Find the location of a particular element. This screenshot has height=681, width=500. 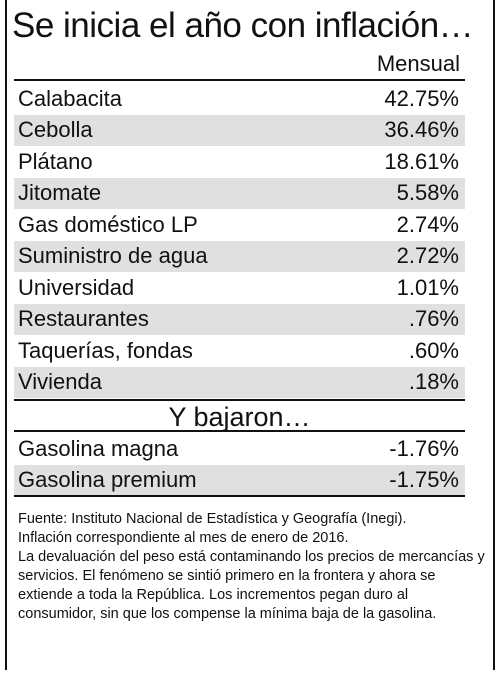

item-value: 42.75% is located at coordinates (421, 98).